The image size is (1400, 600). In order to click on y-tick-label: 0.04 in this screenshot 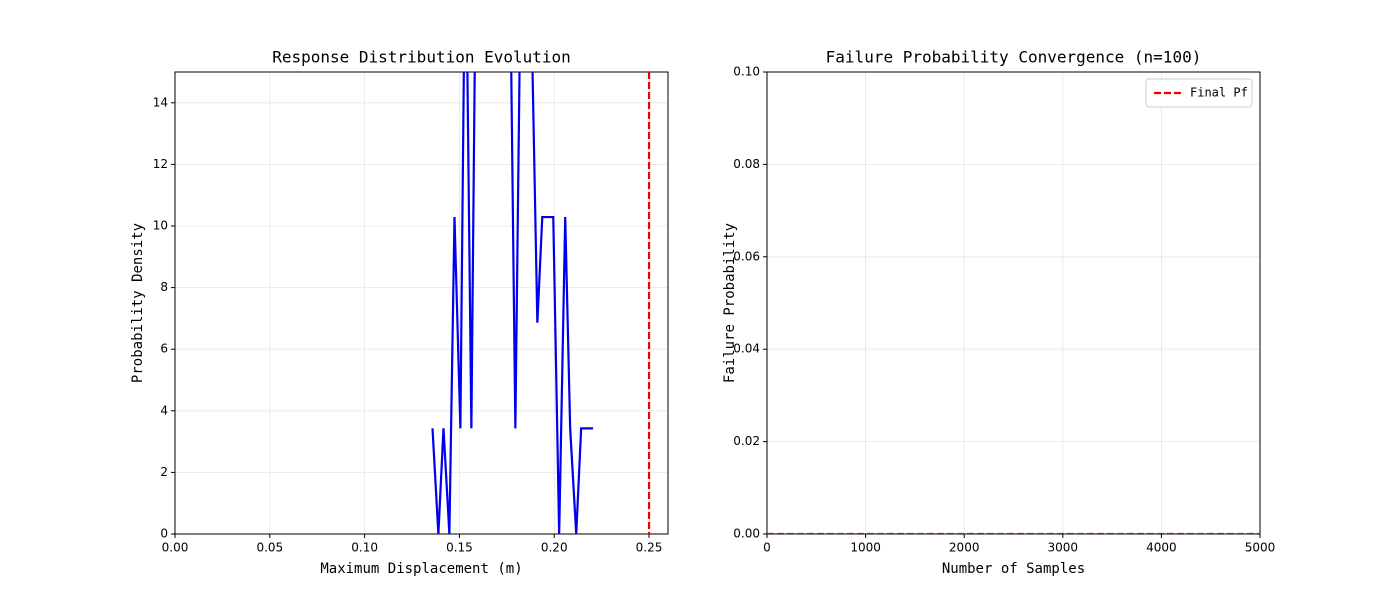, I will do `click(746, 349)`.